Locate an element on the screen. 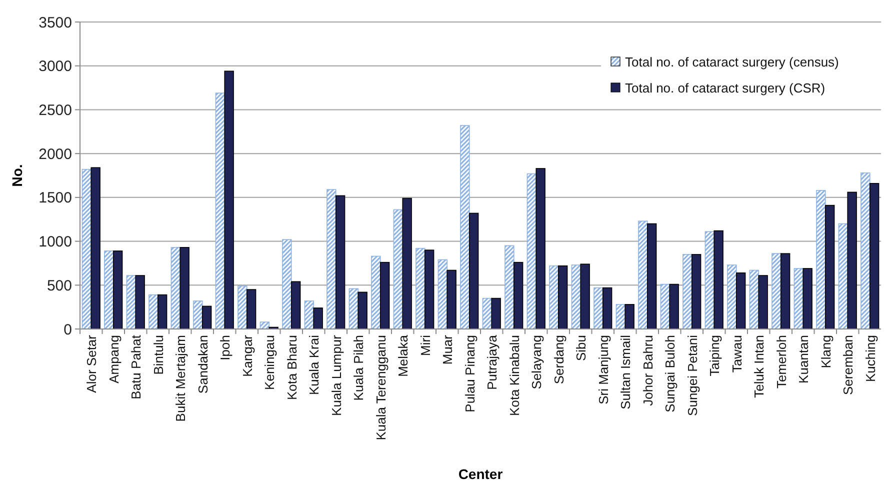 The image size is (887, 489). x-tick-label: Kuala Lumpur is located at coordinates (336, 375).